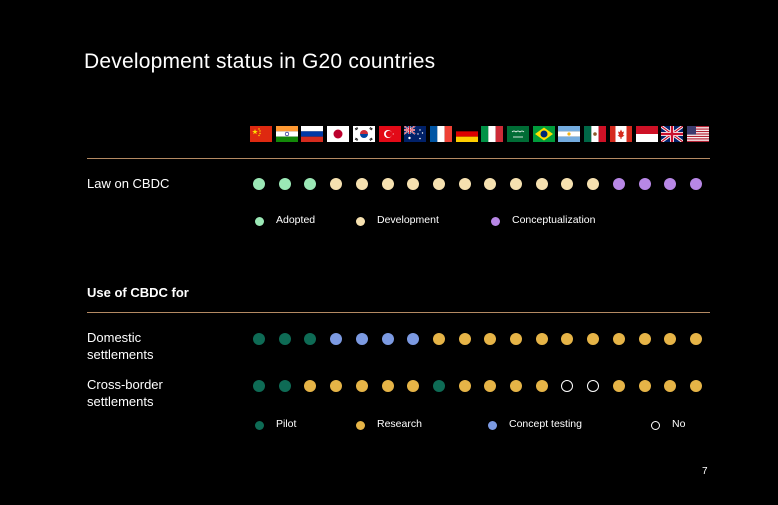 The width and height of the screenshot is (778, 505). I want to click on law-conceptualization-legend-dot, so click(495, 221).